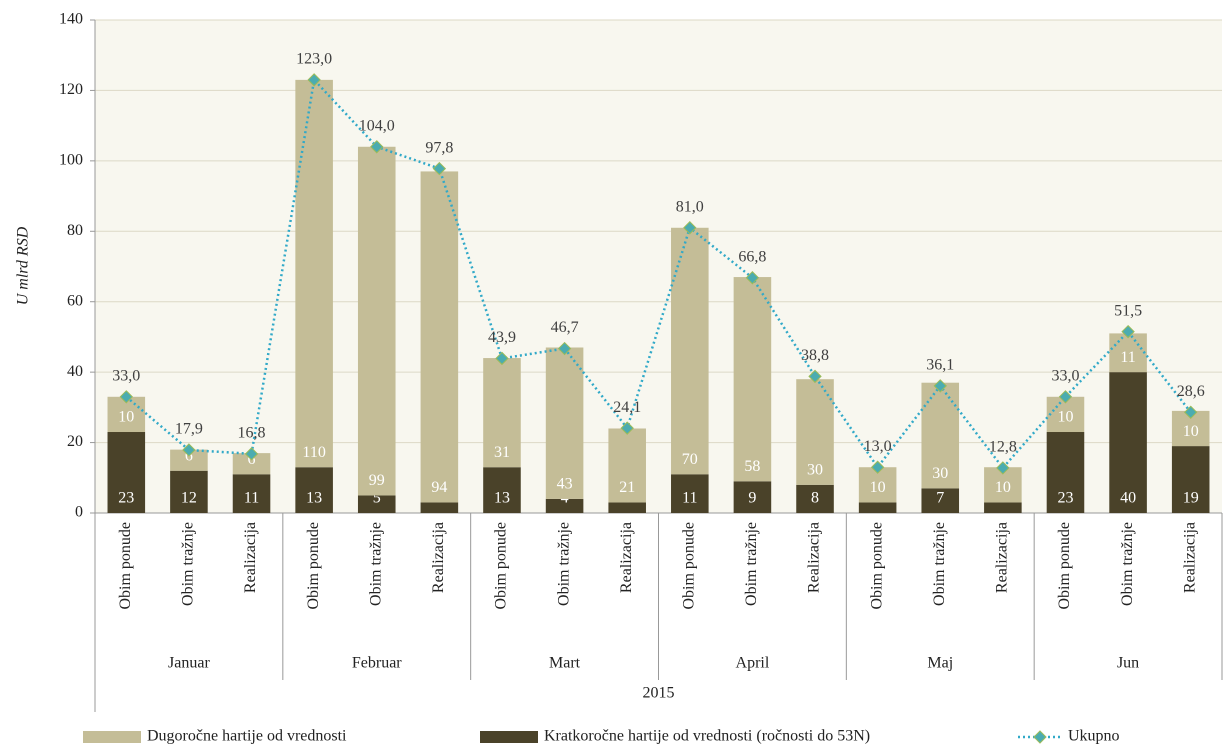 The width and height of the screenshot is (1227, 749). I want to click on total-label: 97,8, so click(439, 147).